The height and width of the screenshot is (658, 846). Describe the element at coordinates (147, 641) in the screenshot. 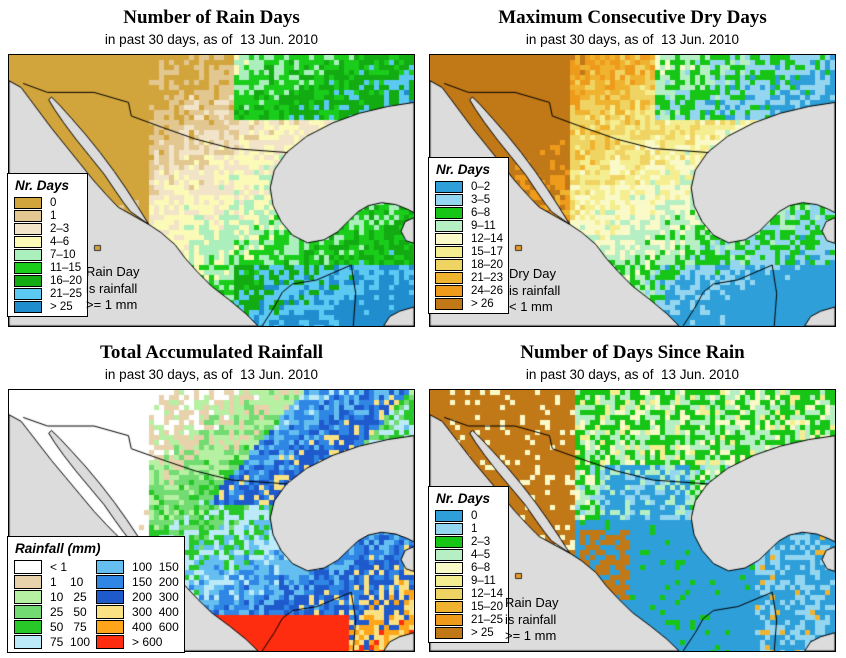

I see `legend-label: > 600` at that location.